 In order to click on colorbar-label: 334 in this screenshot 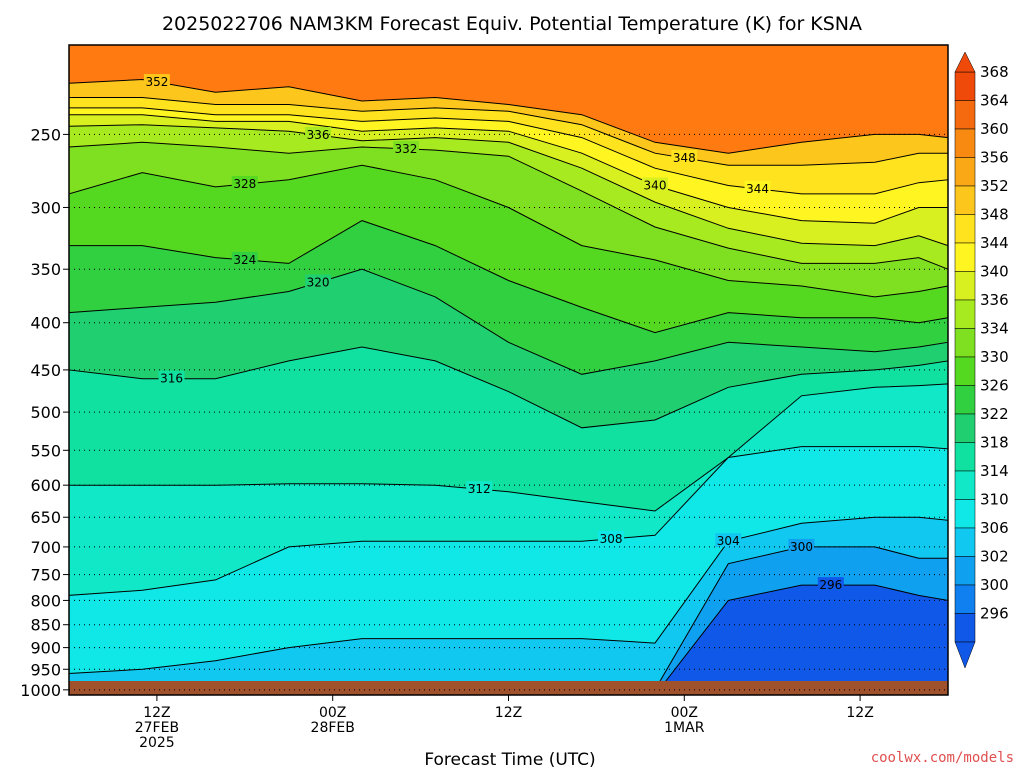, I will do `click(994, 329)`.